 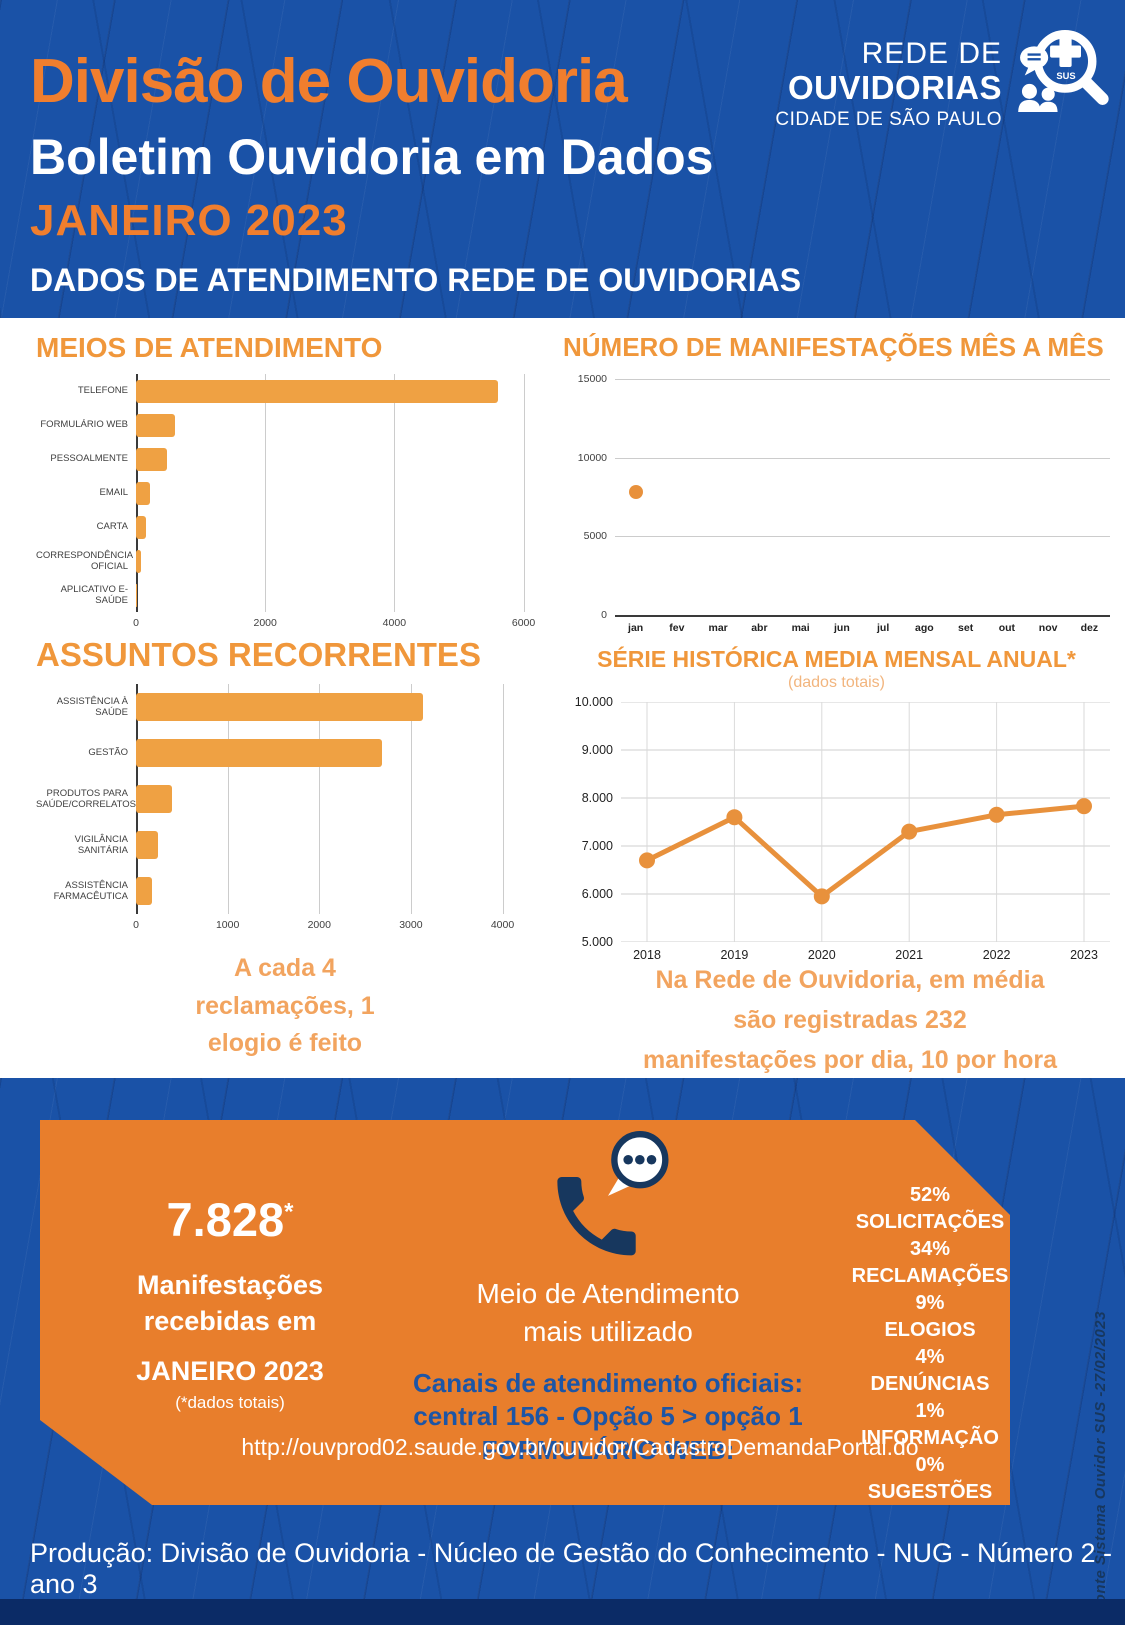 I want to click on stat-label: RECLAMAÇÕES, so click(x=930, y=1276).